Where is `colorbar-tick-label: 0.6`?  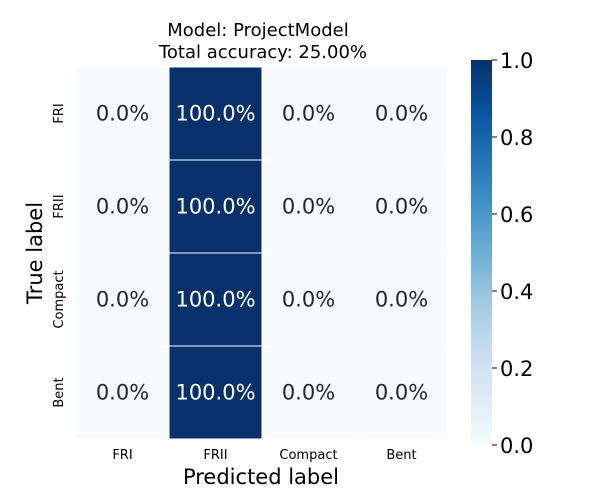
colorbar-tick-label: 0.6 is located at coordinates (516, 215).